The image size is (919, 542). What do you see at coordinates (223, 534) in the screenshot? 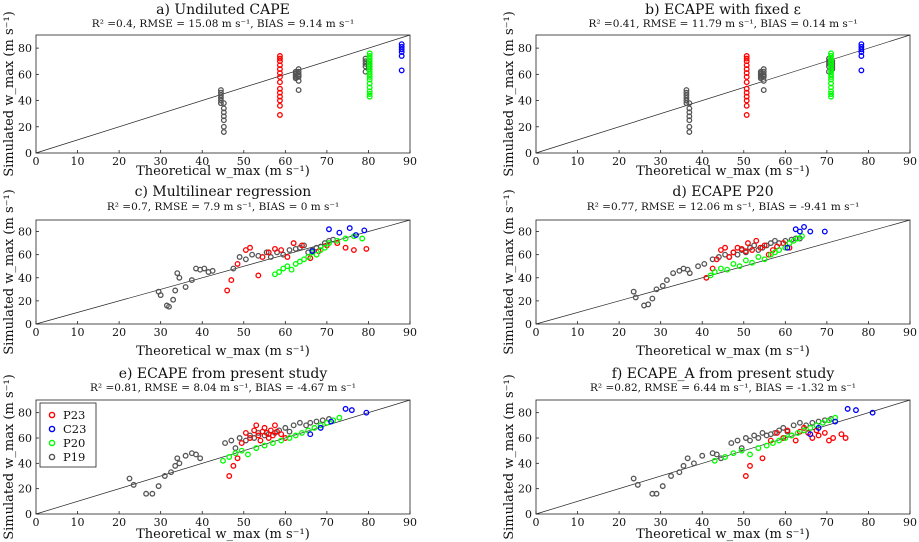
I see `panel-e-xlabel: Theoretical w_max (m s⁻¹)` at bounding box center [223, 534].